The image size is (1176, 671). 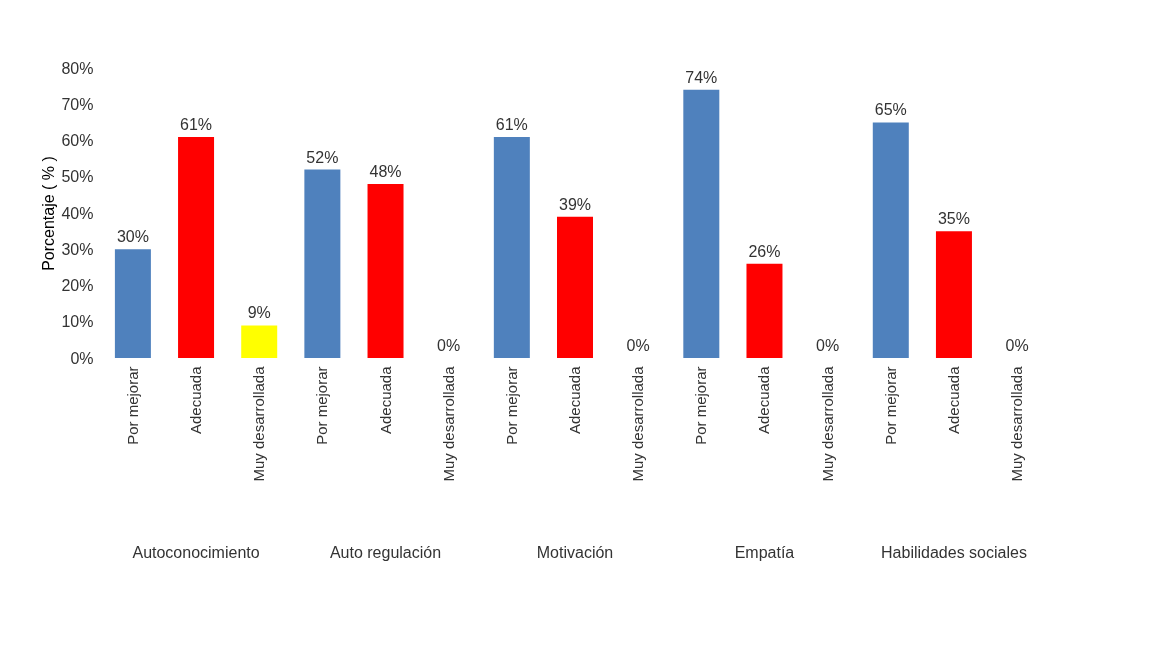 I want to click on data-label: 48%, so click(x=385, y=171).